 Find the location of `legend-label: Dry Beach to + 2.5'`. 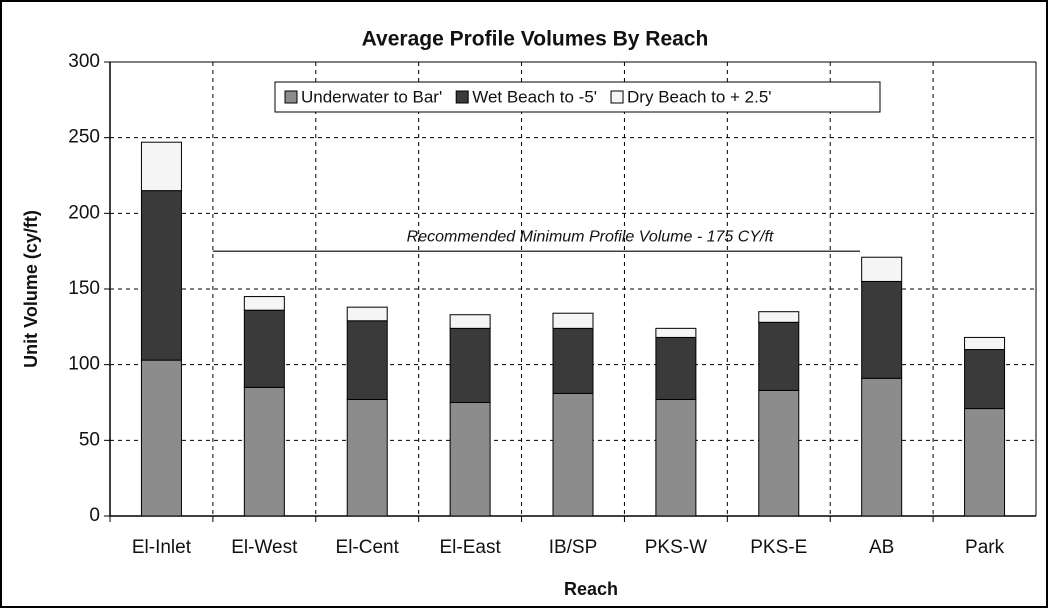

legend-label: Dry Beach to + 2.5' is located at coordinates (699, 96).